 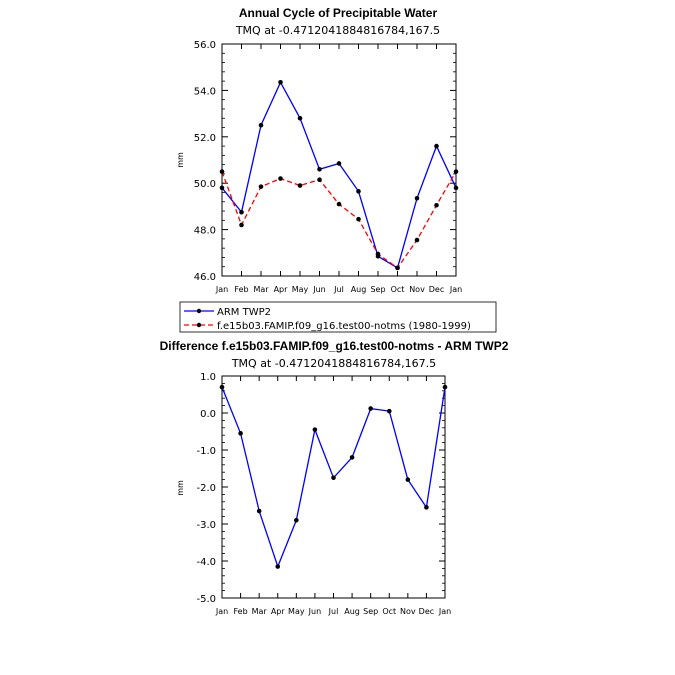 I want to click on y-tick-label: 54.0, so click(x=205, y=91).